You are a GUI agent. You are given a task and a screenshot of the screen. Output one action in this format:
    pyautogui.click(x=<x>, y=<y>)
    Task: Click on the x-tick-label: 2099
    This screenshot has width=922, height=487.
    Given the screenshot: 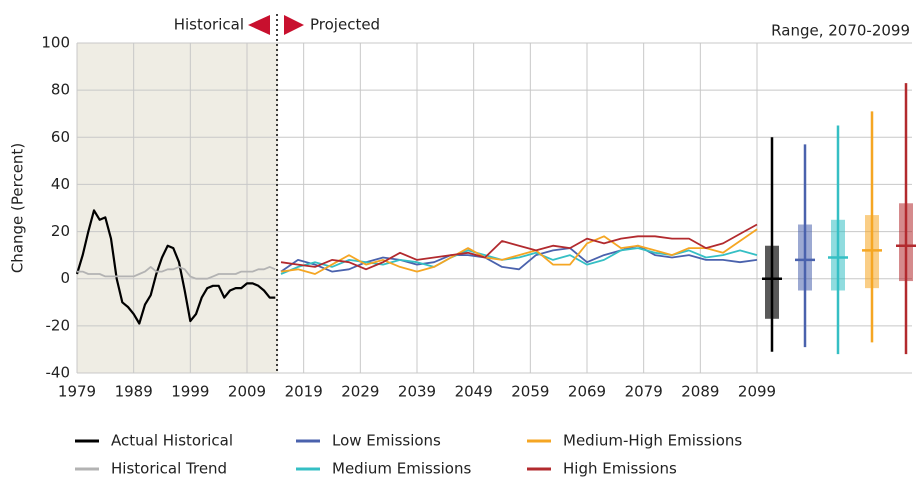 What is the action you would take?
    pyautogui.click(x=757, y=392)
    